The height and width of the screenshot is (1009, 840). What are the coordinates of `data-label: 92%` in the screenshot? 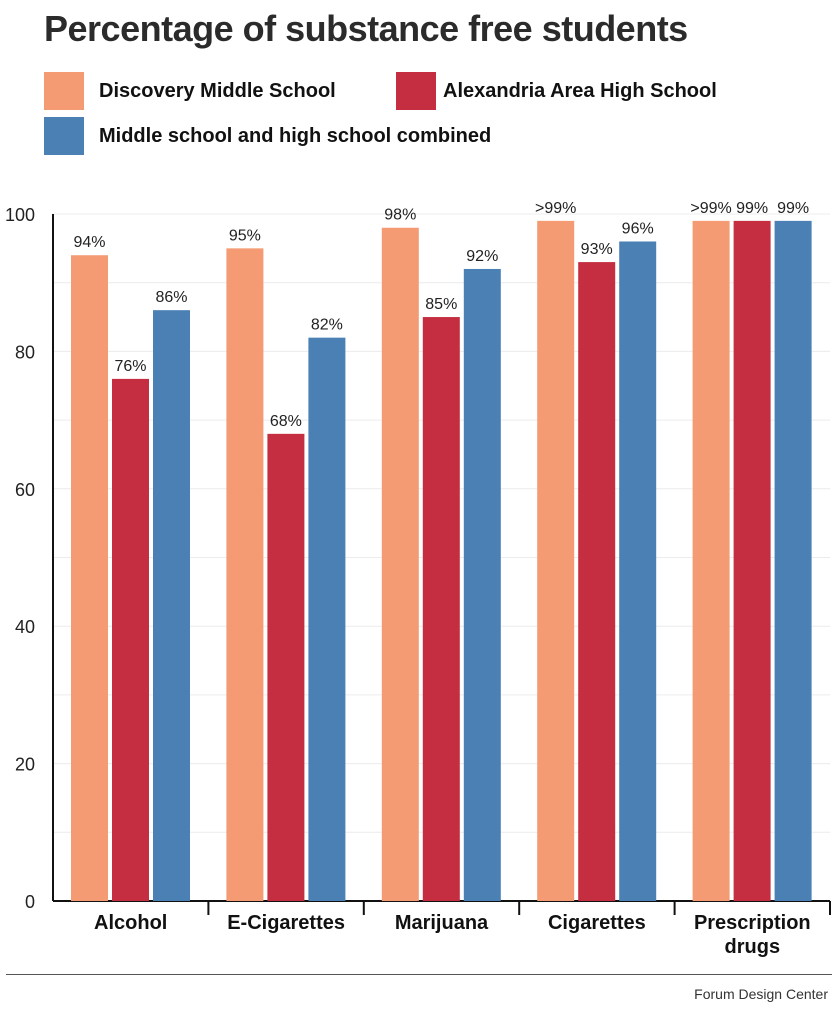 It's located at (482, 256).